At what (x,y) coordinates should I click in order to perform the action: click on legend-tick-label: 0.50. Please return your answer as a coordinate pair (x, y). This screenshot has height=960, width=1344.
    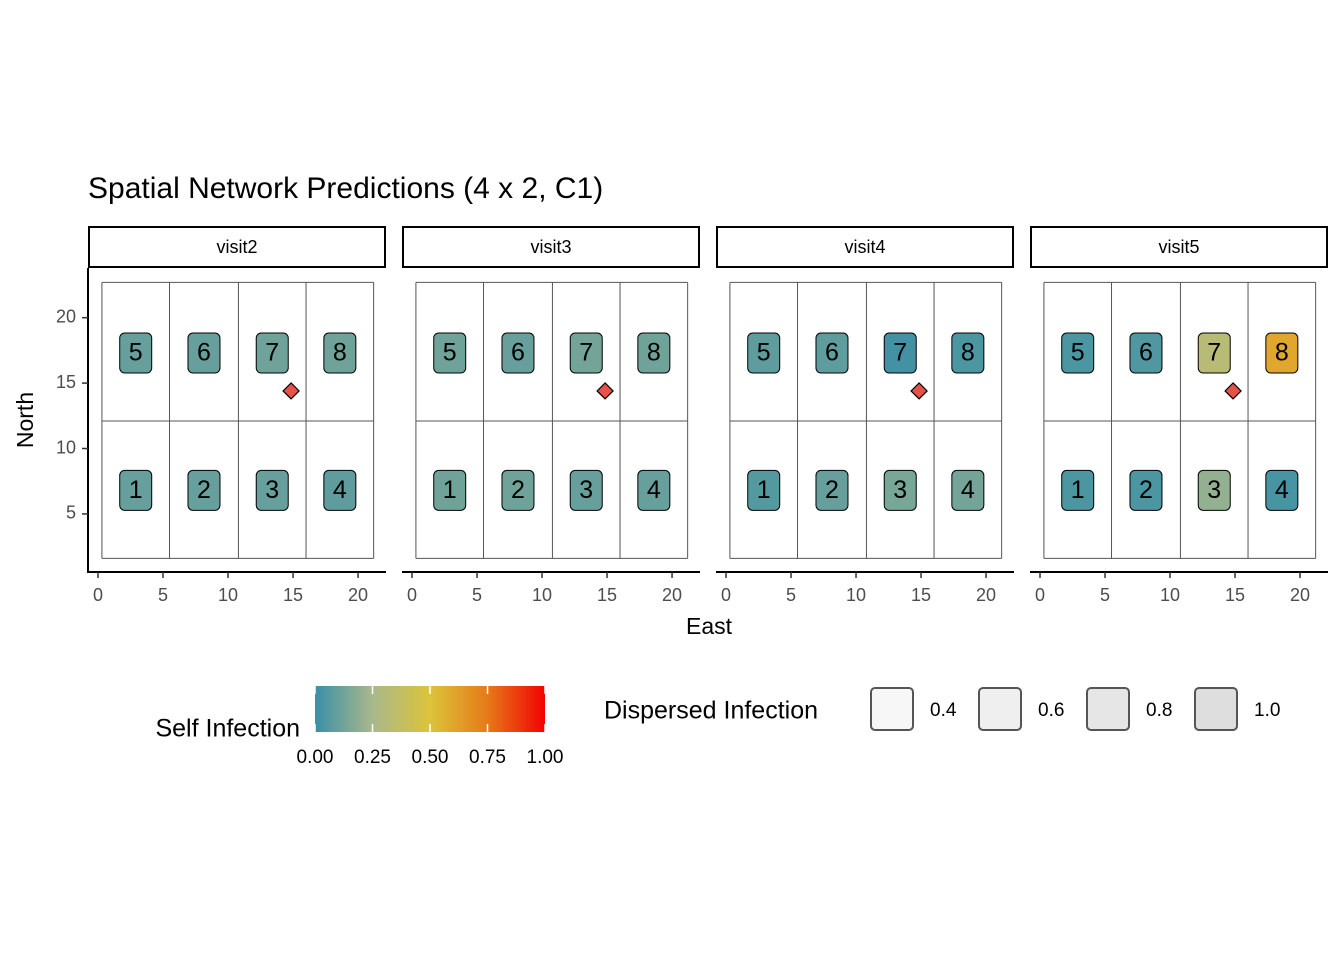
    Looking at the image, I should click on (430, 757).